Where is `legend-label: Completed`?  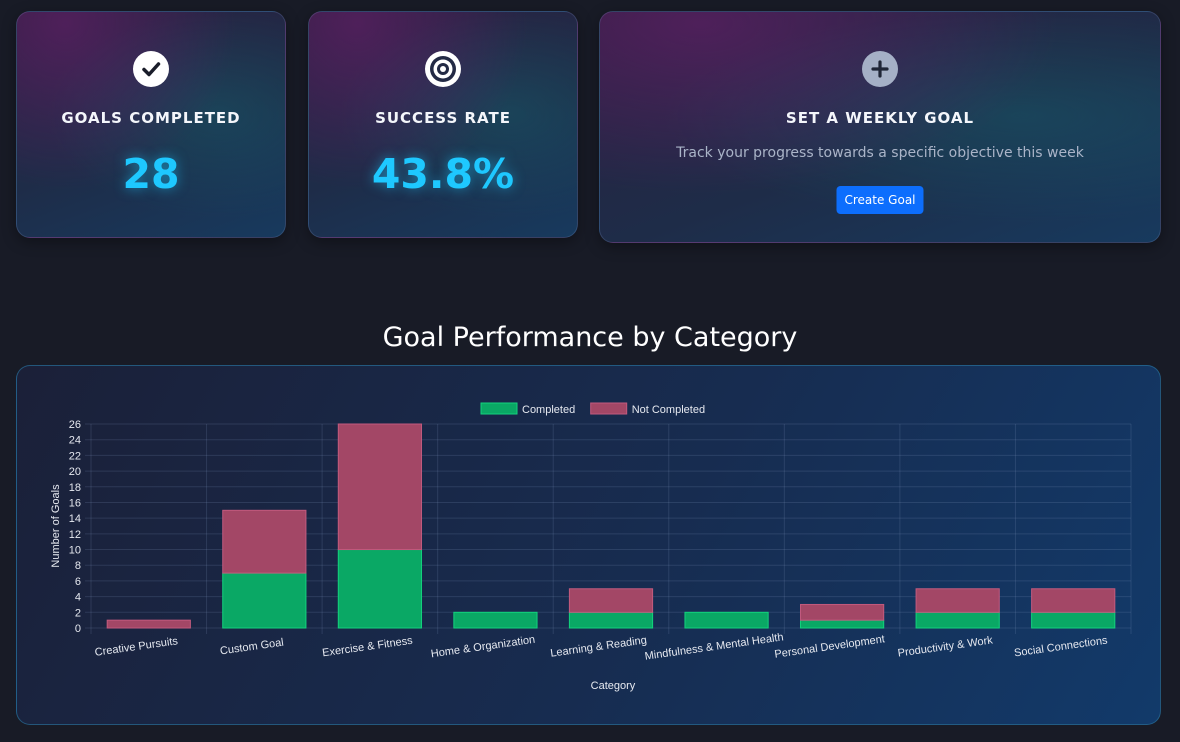 legend-label: Completed is located at coordinates (548, 410).